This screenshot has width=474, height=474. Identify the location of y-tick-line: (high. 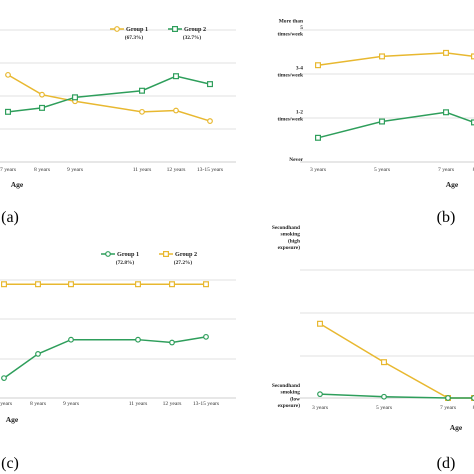
(294, 240).